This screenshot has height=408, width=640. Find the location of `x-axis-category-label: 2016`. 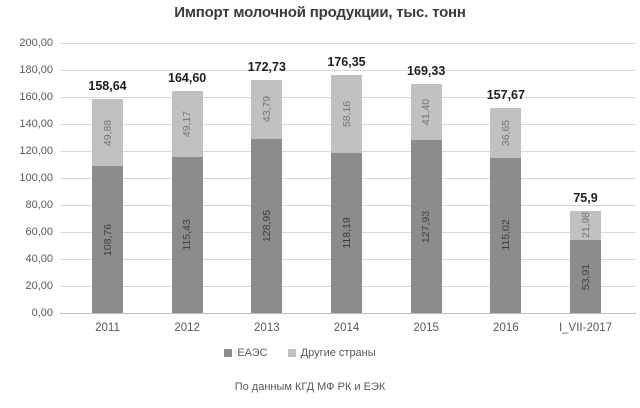

x-axis-category-label: 2016 is located at coordinates (506, 328).